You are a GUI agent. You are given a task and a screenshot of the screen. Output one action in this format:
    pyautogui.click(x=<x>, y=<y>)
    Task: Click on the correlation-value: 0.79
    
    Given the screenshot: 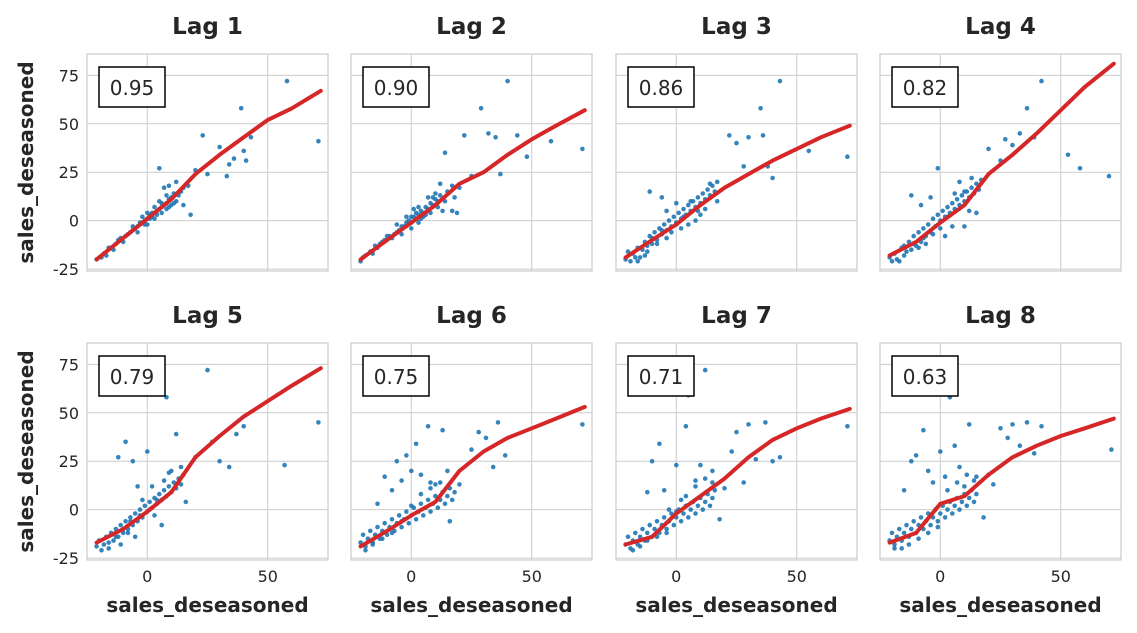 What is the action you would take?
    pyautogui.click(x=132, y=377)
    